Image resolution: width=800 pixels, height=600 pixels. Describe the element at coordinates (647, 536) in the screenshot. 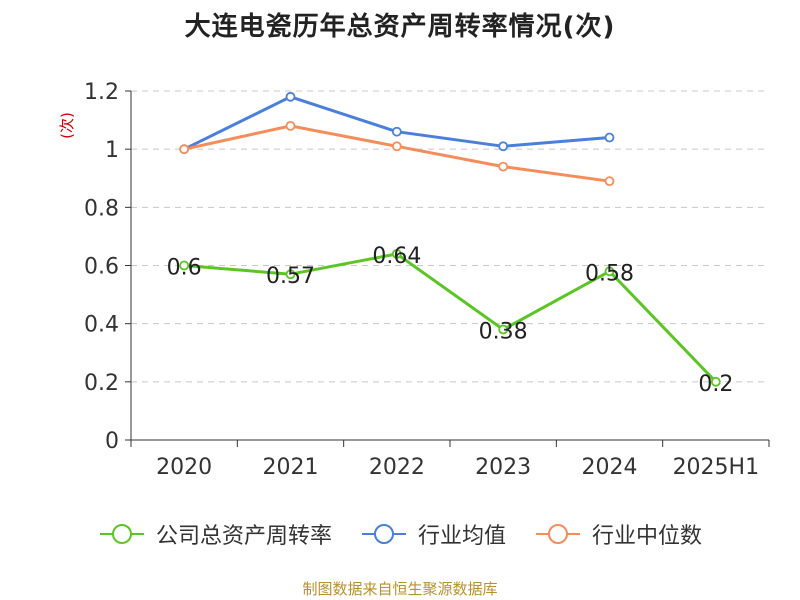

I see `legend-label: 行业中位数` at that location.